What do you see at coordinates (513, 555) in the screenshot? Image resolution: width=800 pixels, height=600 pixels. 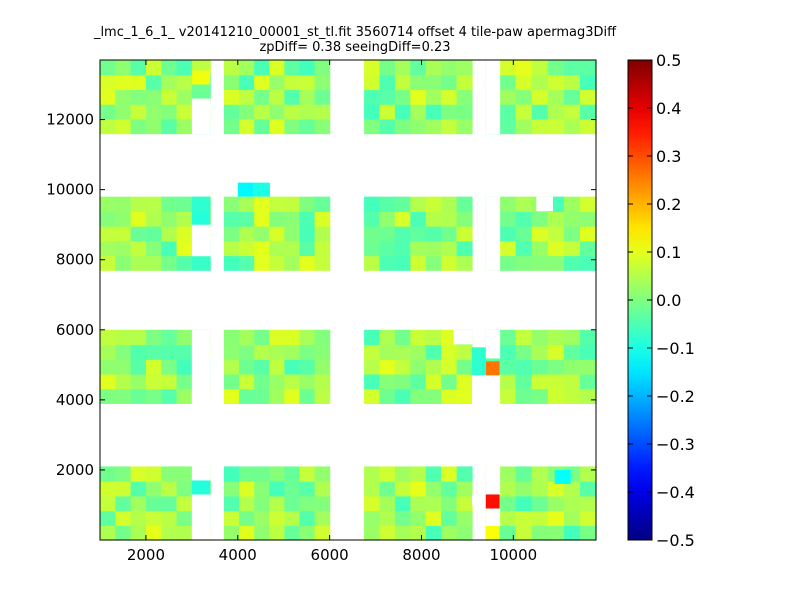 I see `x-tick-label: 10000` at bounding box center [513, 555].